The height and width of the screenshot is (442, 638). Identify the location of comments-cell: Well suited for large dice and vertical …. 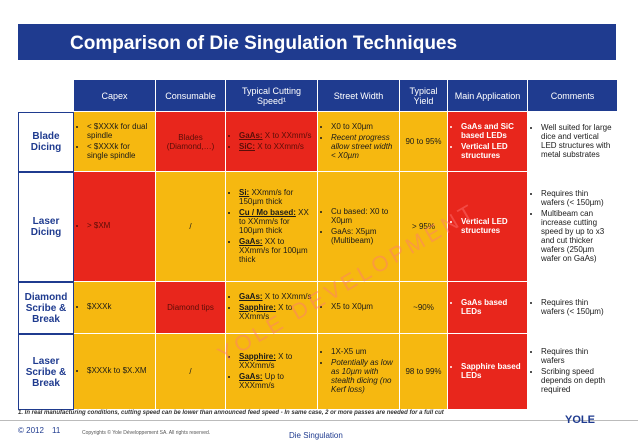
(573, 142).